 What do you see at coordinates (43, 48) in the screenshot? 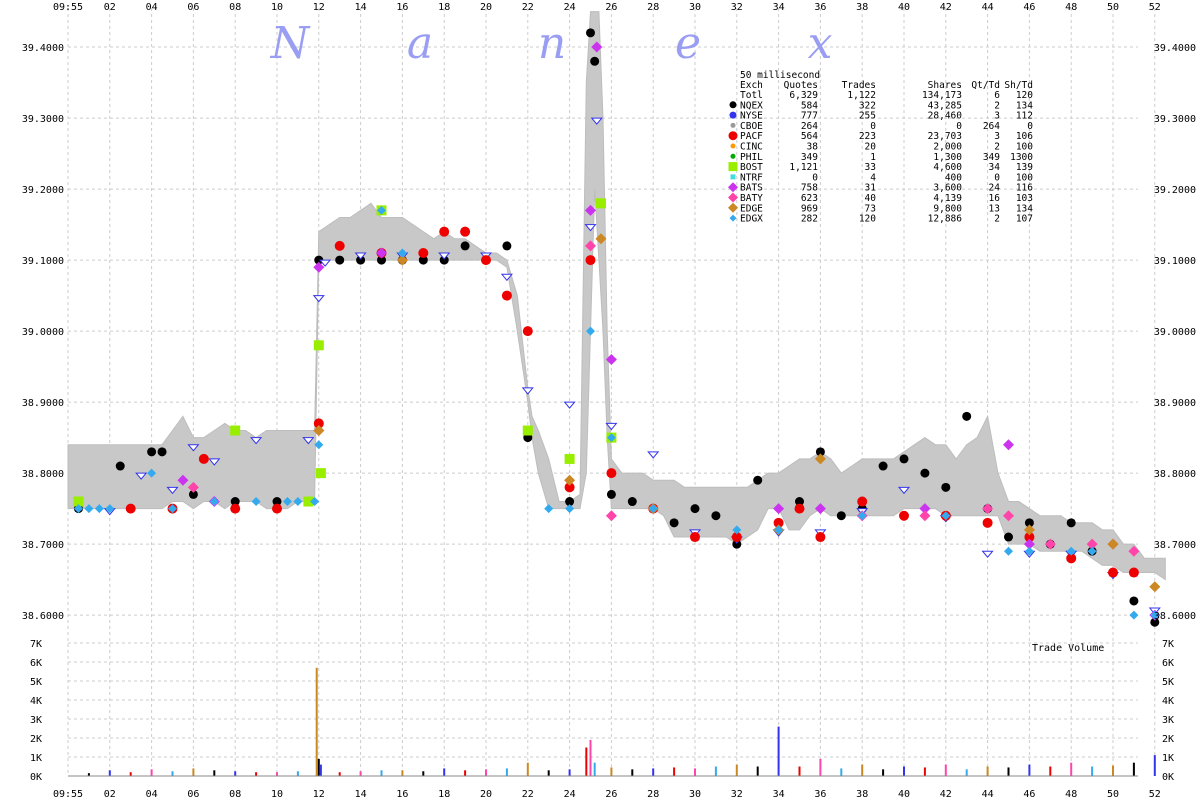
I see `y-tick-label-left: 39.4000` at bounding box center [43, 48].